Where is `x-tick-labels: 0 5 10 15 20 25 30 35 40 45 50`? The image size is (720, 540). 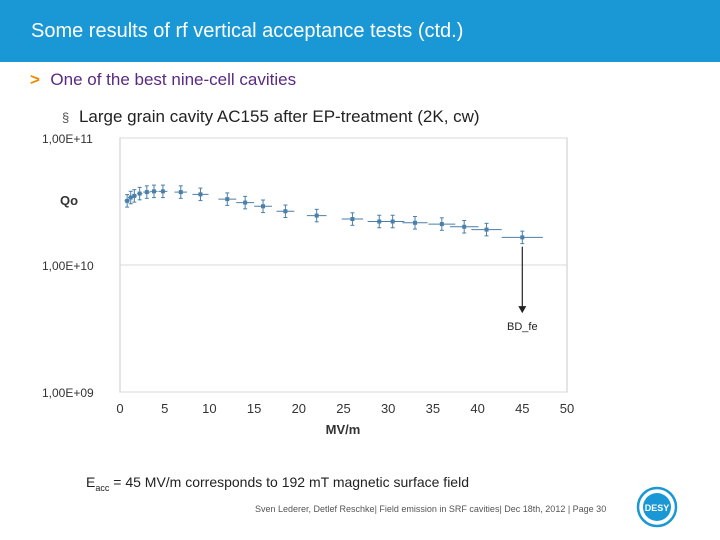 x-tick-labels: 0 5 10 15 20 25 30 35 40 45 50 is located at coordinates (345, 408).